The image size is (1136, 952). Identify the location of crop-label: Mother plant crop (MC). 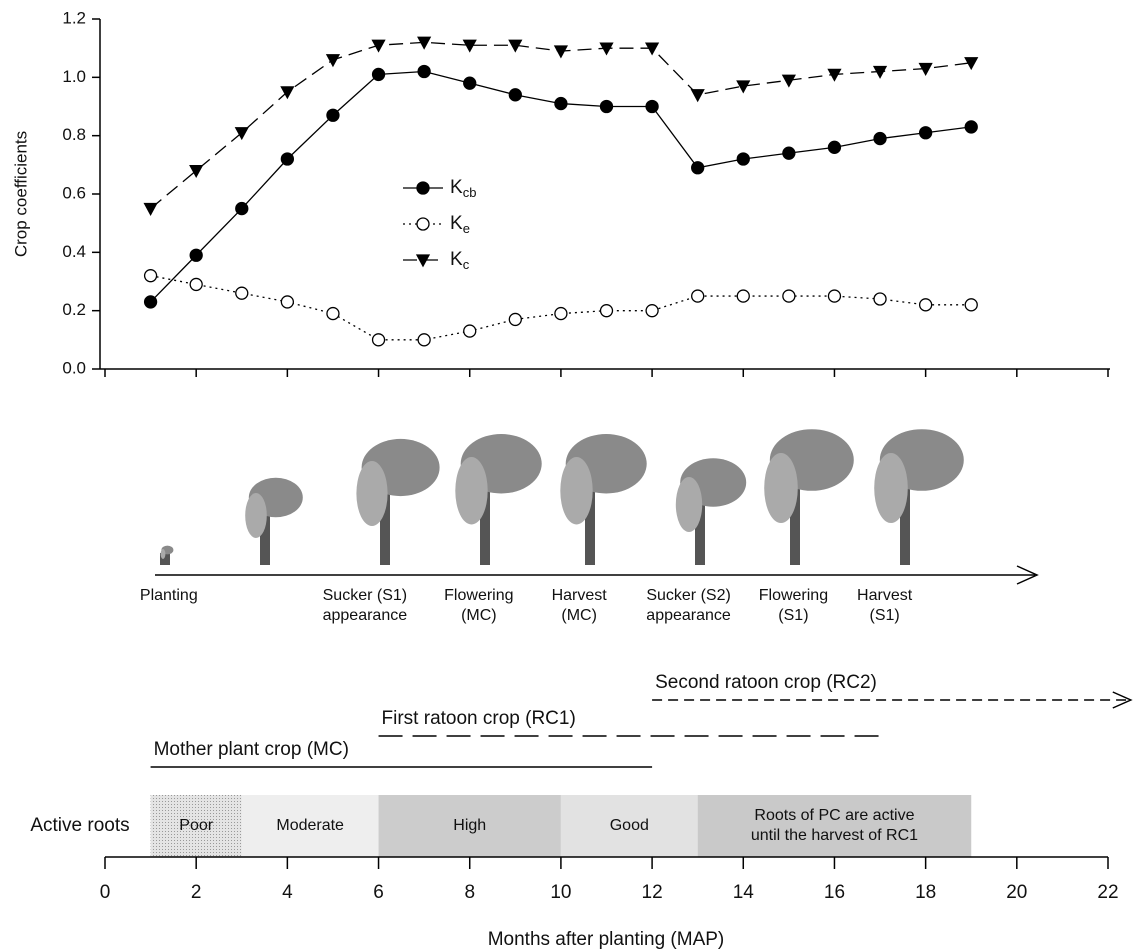
(251, 749).